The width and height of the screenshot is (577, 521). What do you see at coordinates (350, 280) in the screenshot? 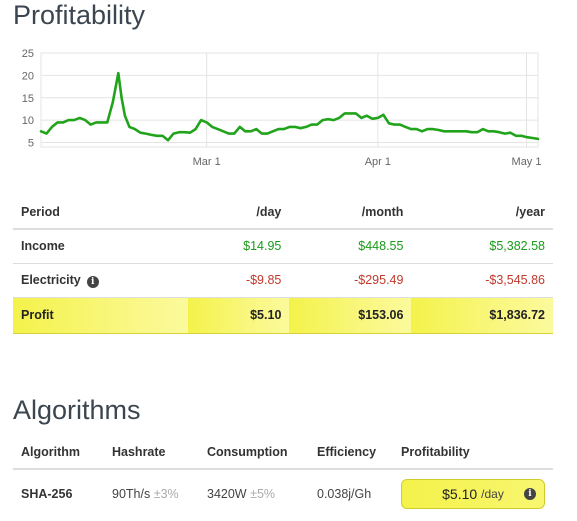
I see `electricity-month: -$295.49` at bounding box center [350, 280].